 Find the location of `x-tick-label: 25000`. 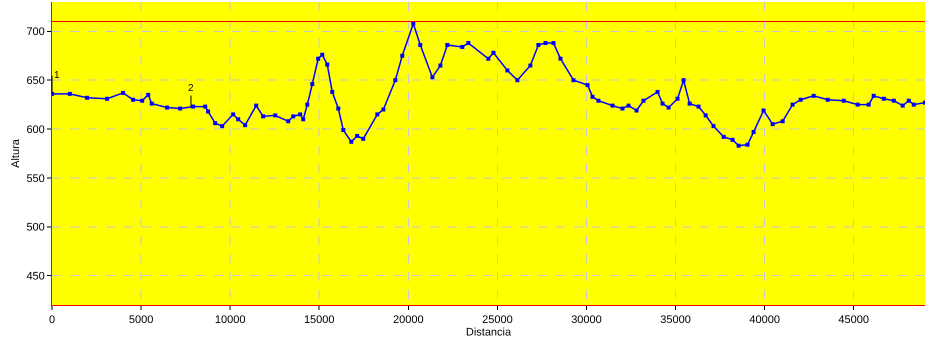

x-tick-label: 25000 is located at coordinates (497, 320).